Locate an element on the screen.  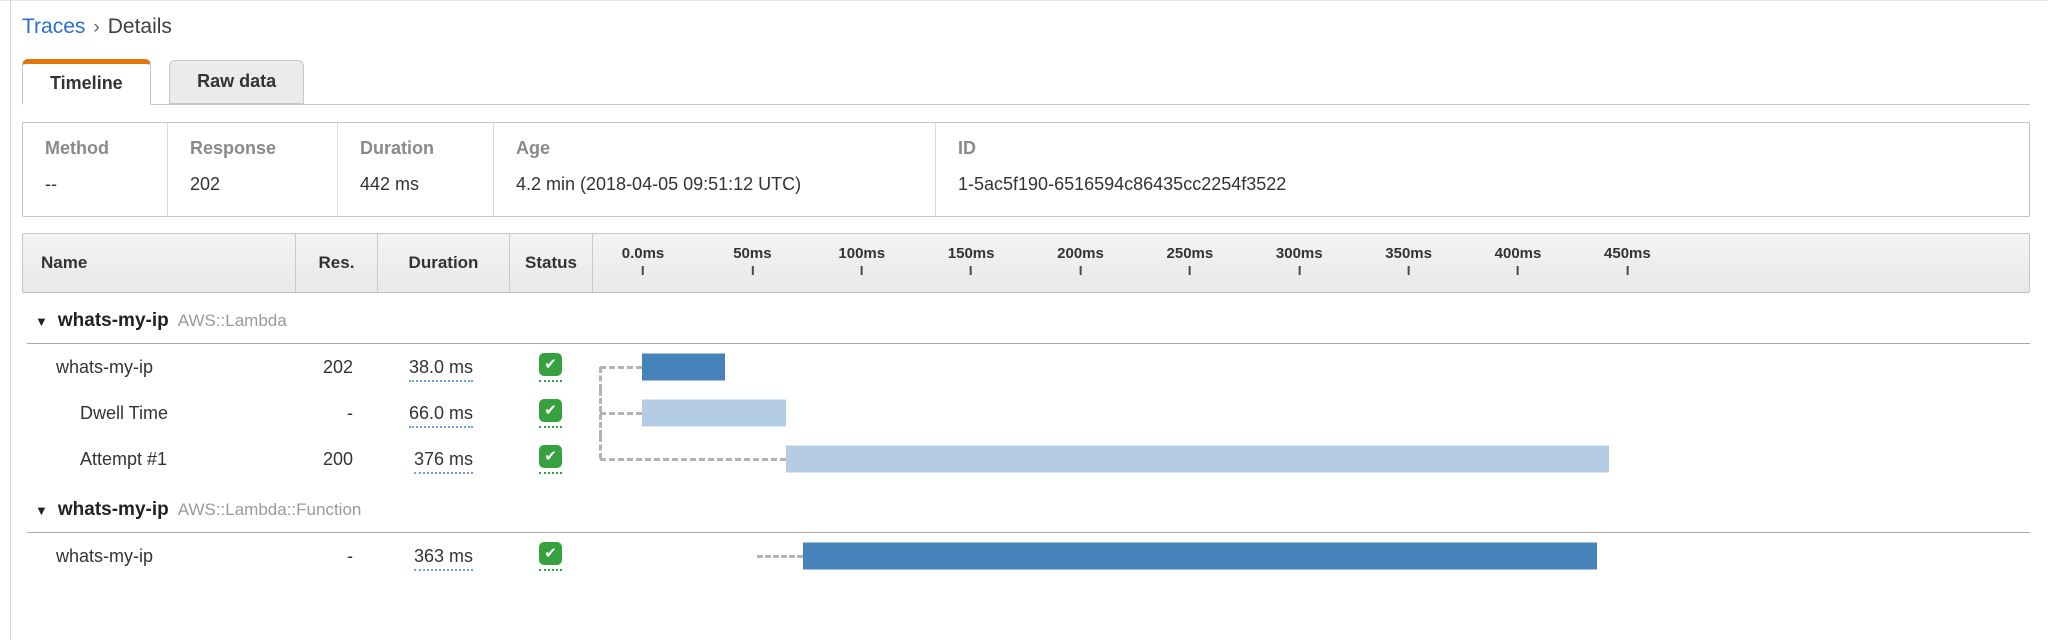
summary-id: ID 1-5ac5f190-6516594c86435cc2254f3522 is located at coordinates (1482, 169).